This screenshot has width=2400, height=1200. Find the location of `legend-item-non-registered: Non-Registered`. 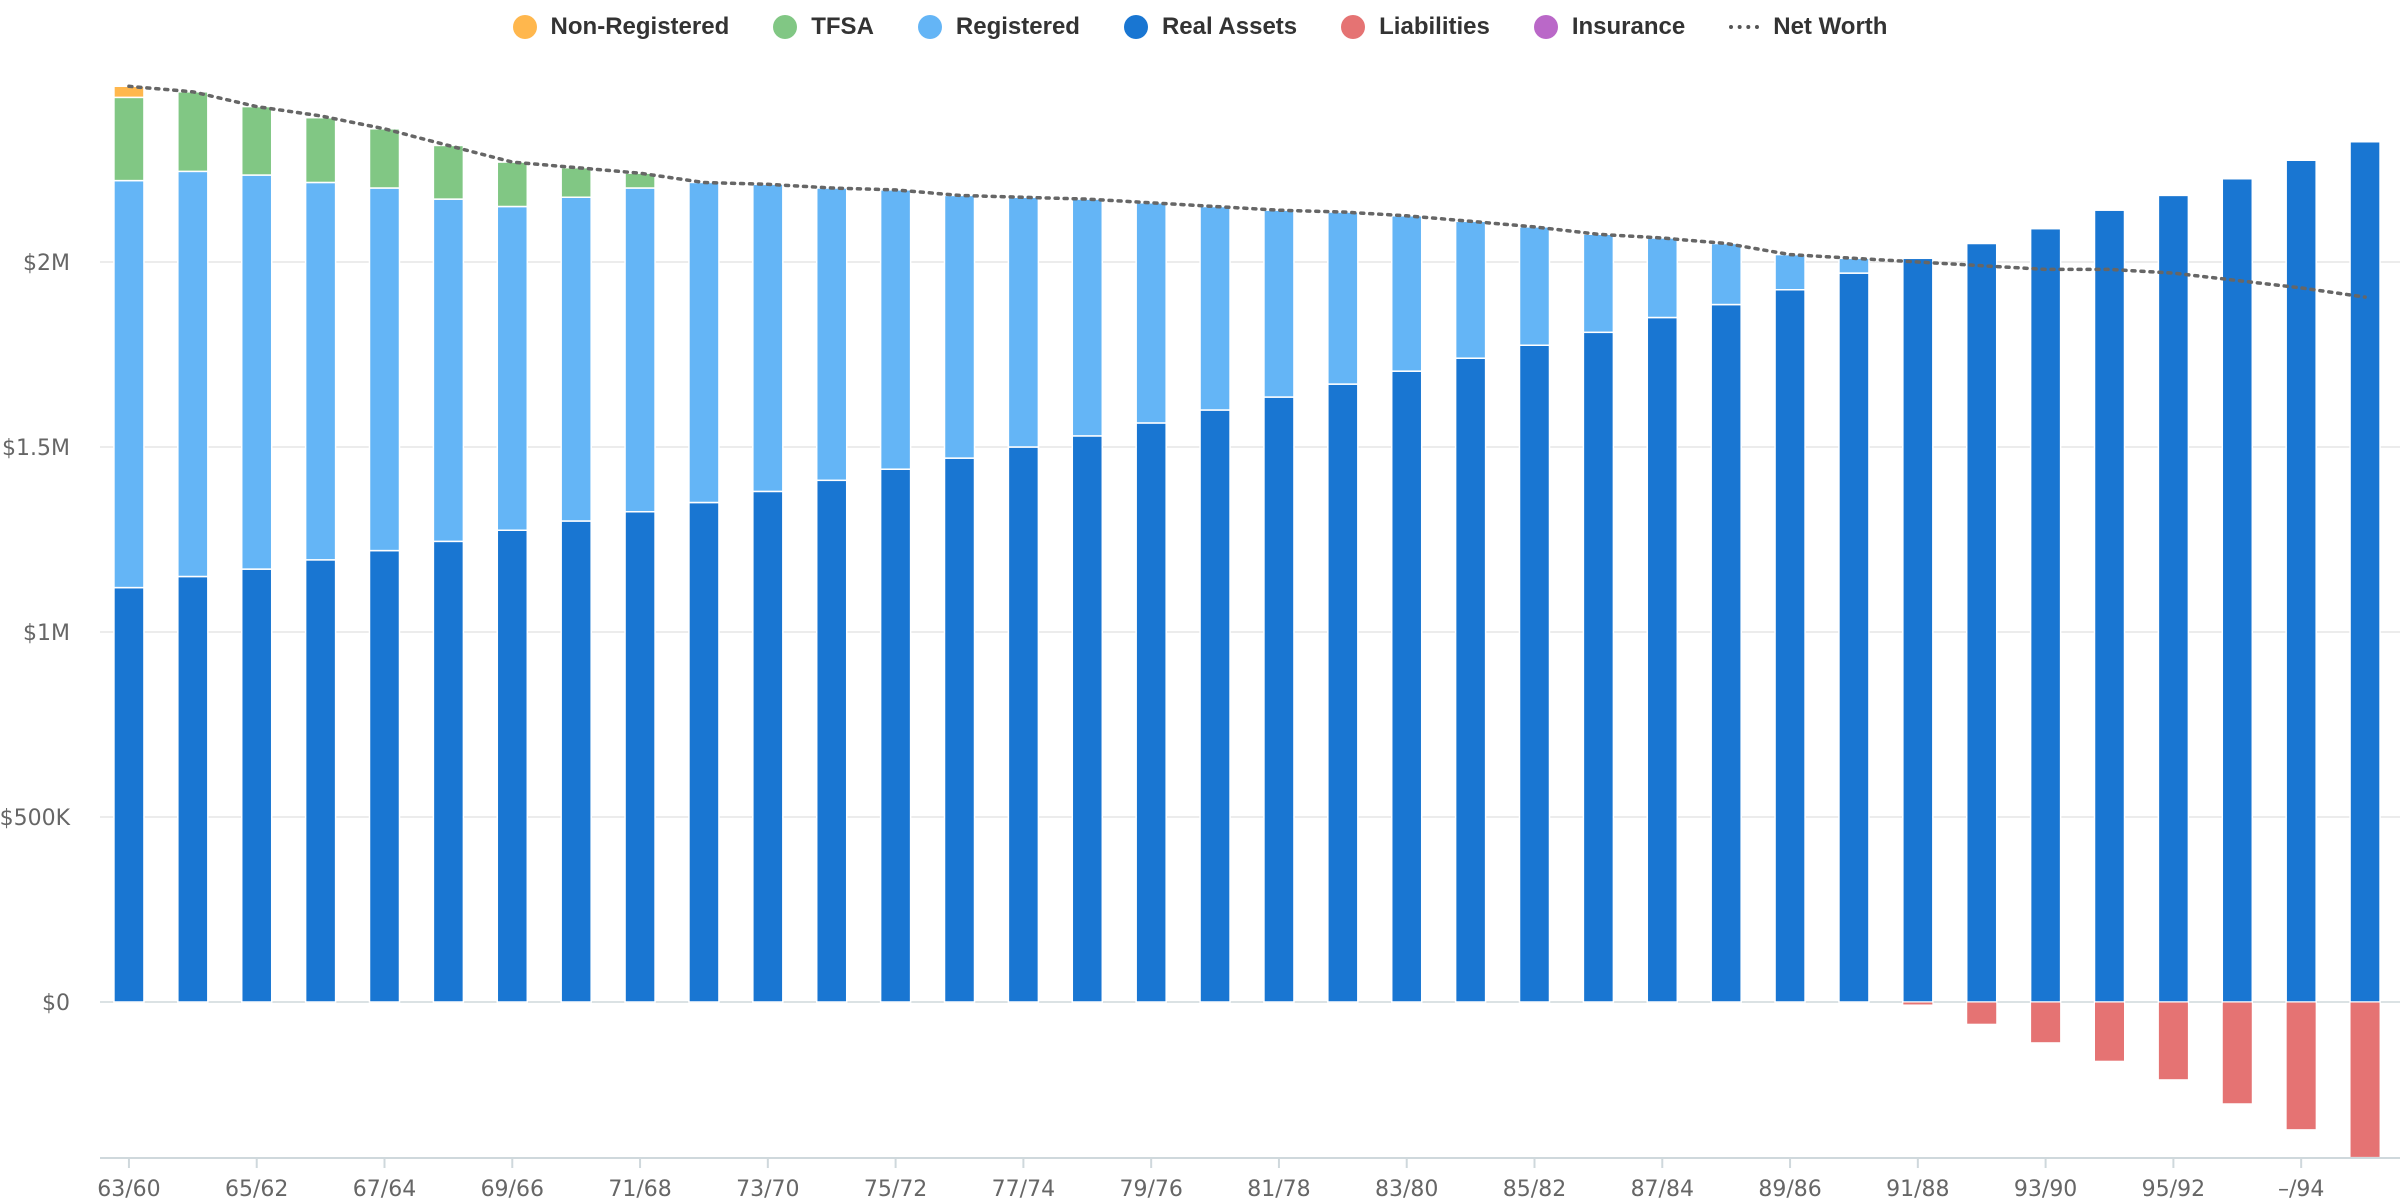

legend-item-non-registered: Non-Registered is located at coordinates (620, 27).